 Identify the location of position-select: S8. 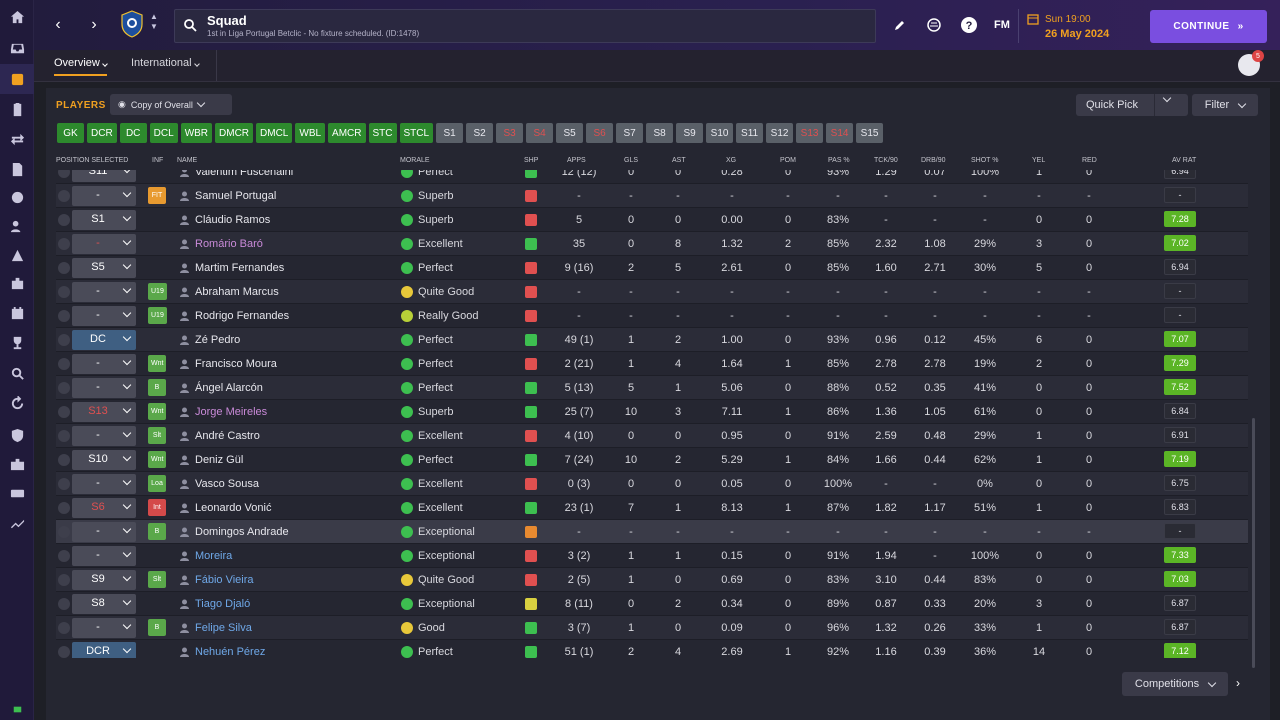
(104, 604).